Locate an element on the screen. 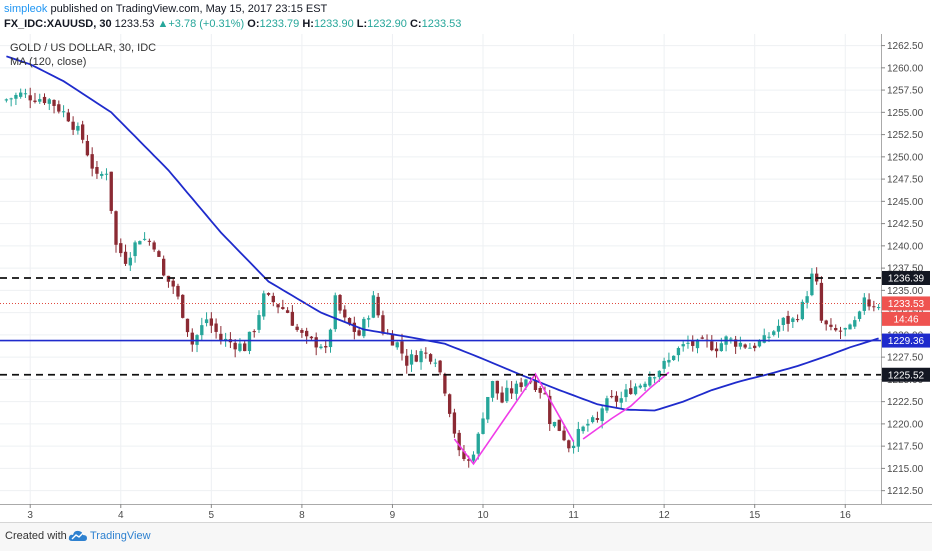  time-axis: 3 4 5 8 9 10 11 12 15 16 is located at coordinates (439, 512).